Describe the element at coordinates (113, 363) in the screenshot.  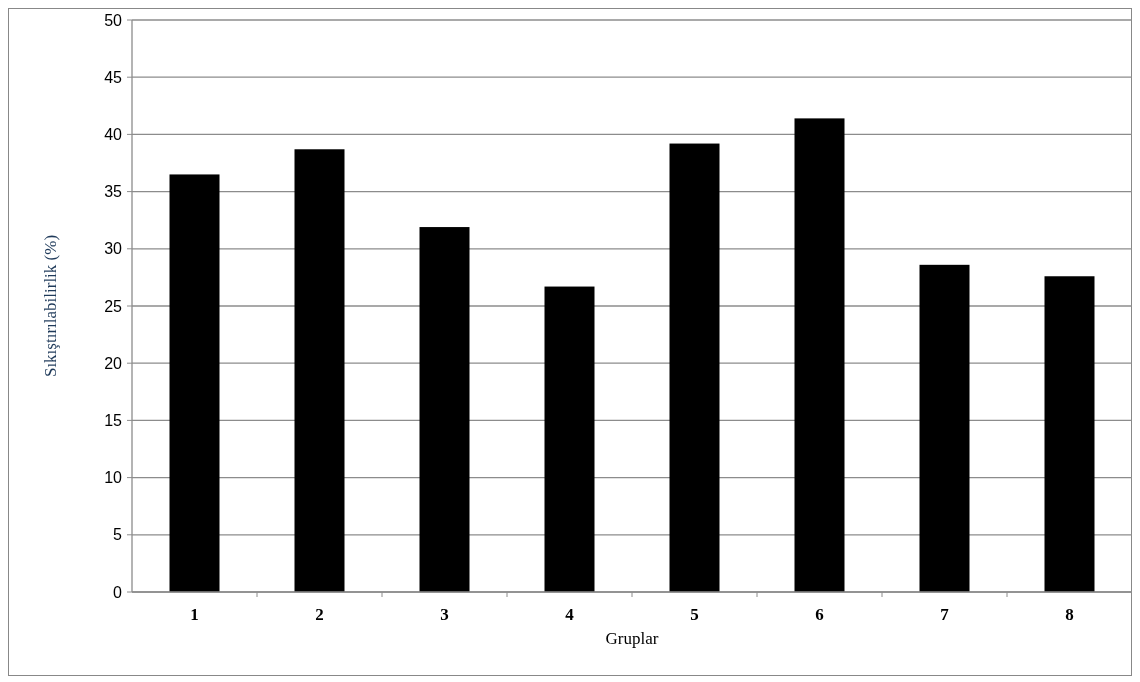
I see `y-tick-label: 20` at that location.